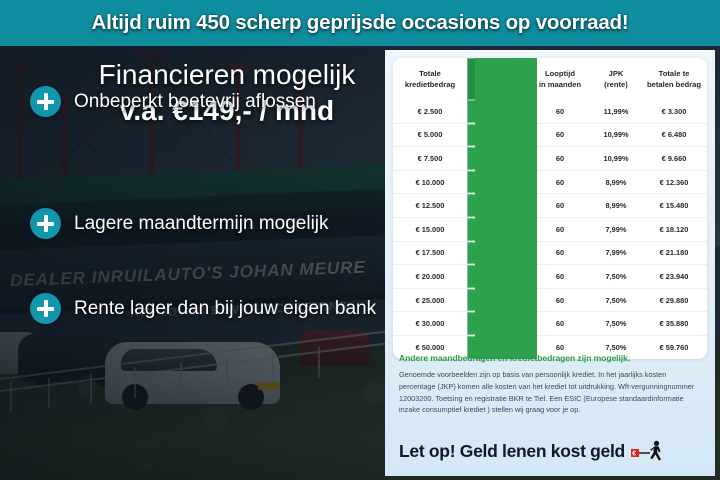 The height and width of the screenshot is (480, 720). I want to click on feature-label-3: Rente lager dan bij jouw eigen bank, so click(225, 308).